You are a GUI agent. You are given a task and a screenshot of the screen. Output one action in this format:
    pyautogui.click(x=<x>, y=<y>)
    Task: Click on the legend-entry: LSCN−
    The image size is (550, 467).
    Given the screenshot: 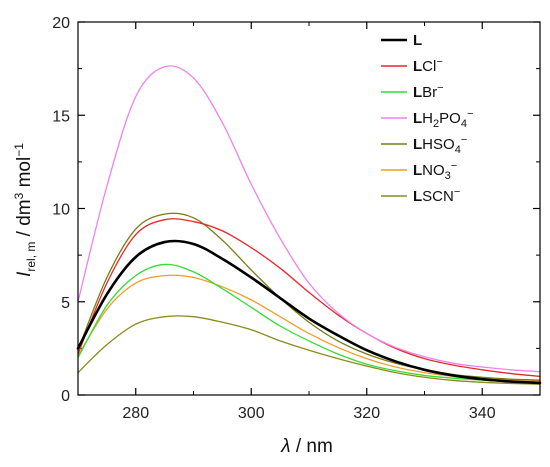 What is the action you would take?
    pyautogui.click(x=420, y=195)
    